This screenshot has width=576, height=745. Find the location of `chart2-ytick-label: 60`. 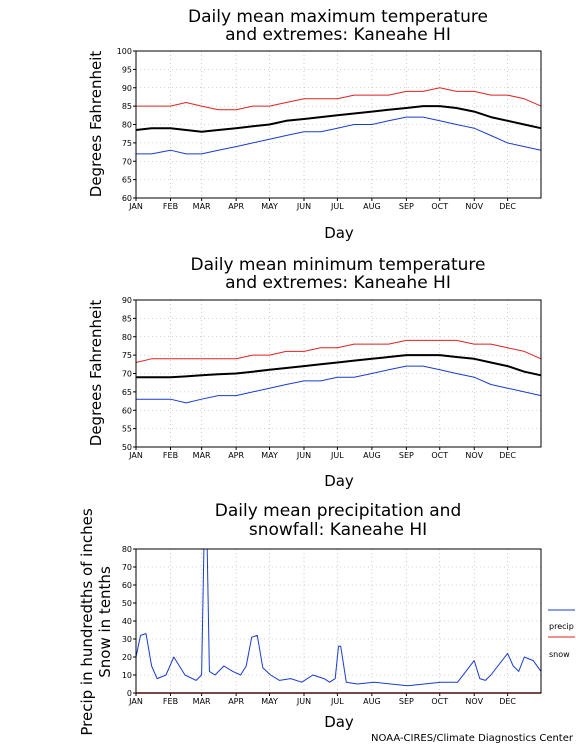

chart2-ytick-label: 60 is located at coordinates (127, 410).